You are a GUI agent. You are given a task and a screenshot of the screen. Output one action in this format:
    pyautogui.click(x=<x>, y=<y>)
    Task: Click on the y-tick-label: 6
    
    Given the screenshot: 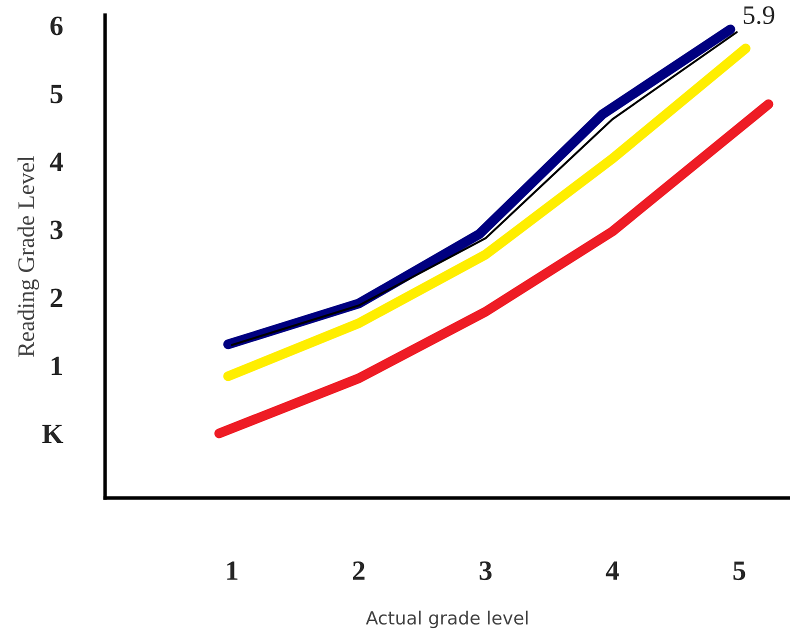 What is the action you would take?
    pyautogui.click(x=56, y=26)
    